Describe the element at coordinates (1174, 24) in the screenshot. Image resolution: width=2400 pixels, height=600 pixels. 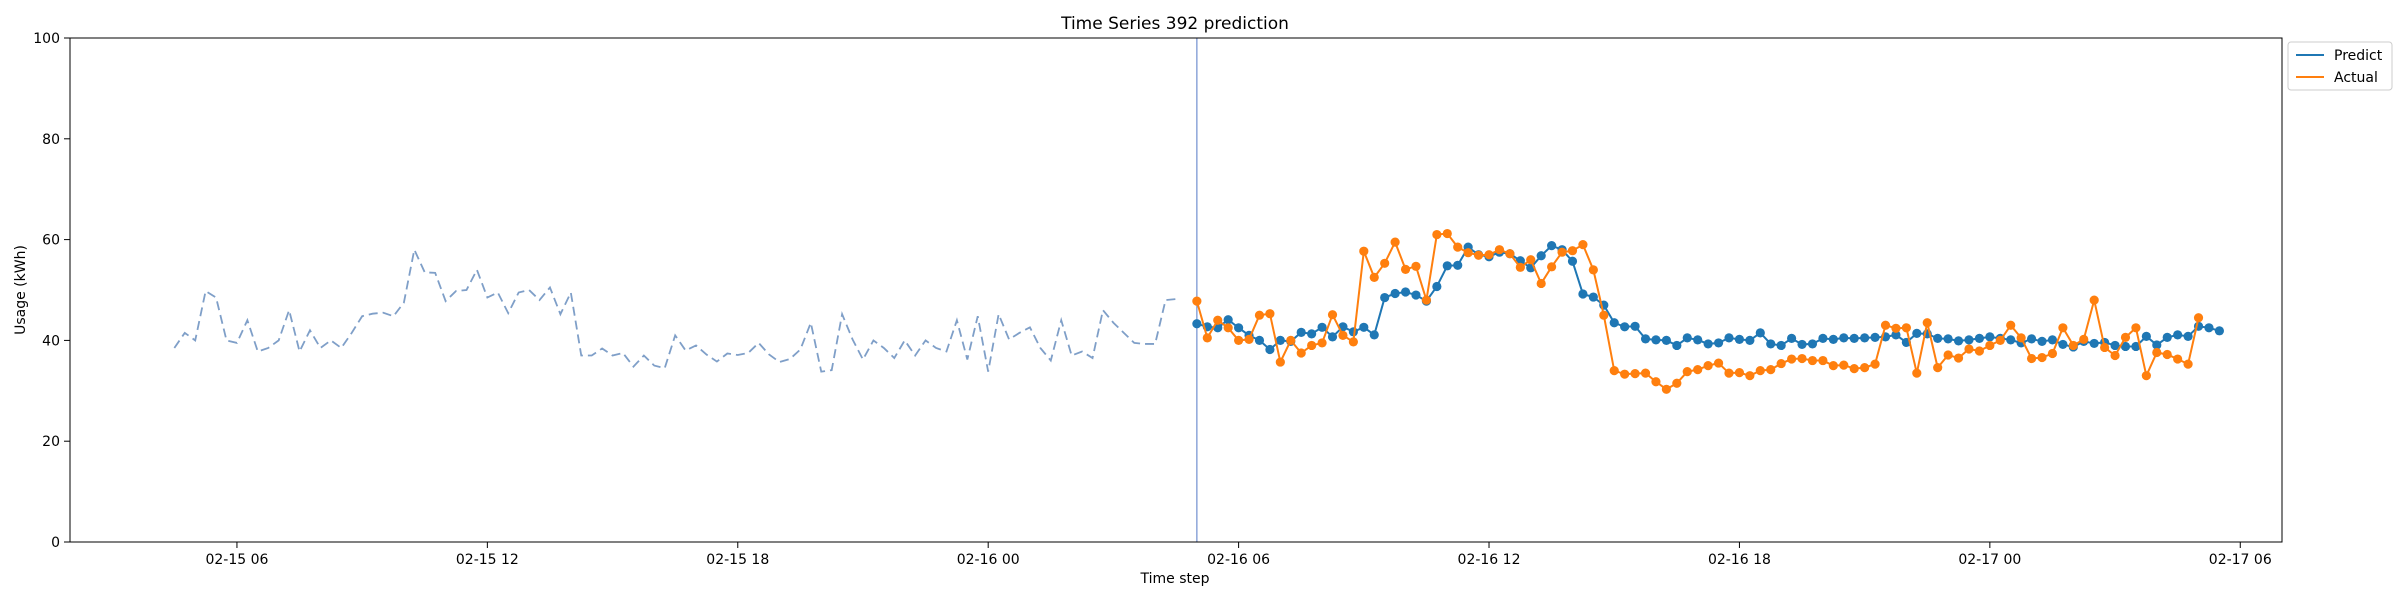
I see `chart-title: Time Series 392 prediction` at that location.